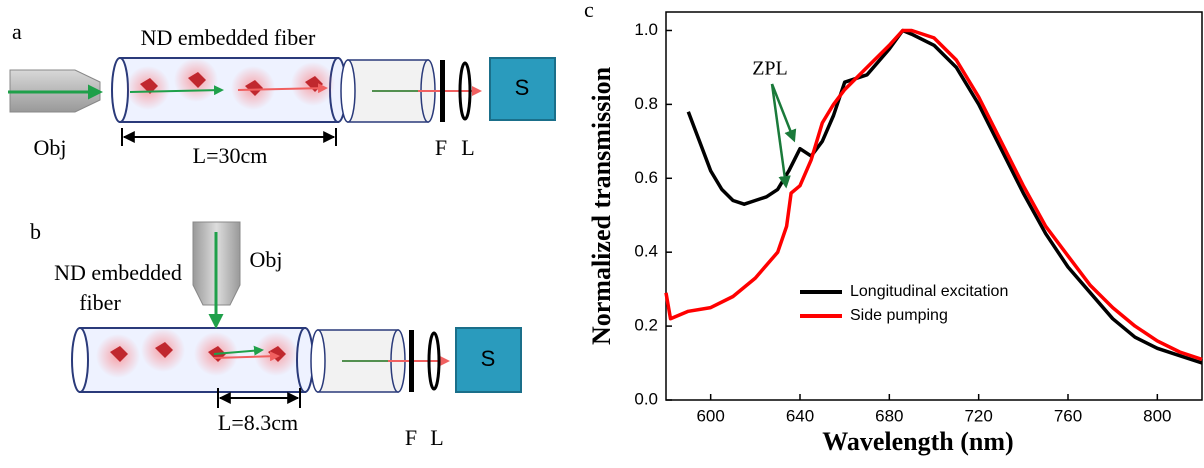 The width and height of the screenshot is (1204, 468). What do you see at coordinates (800, 415) in the screenshot?
I see `x-tick-label: 640` at bounding box center [800, 415].